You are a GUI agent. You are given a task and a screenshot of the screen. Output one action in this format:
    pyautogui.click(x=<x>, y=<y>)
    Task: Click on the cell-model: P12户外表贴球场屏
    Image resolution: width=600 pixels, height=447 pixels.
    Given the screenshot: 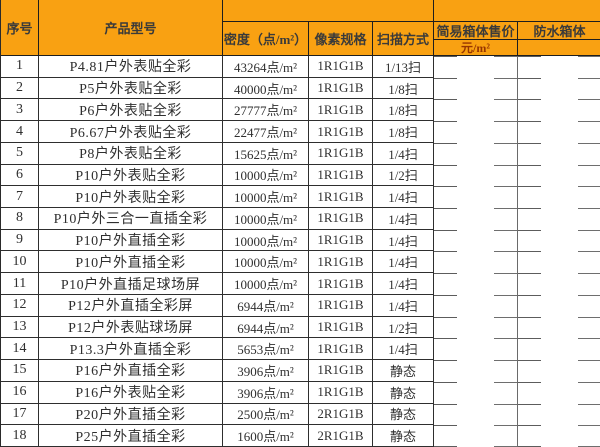 What is the action you would take?
    pyautogui.click(x=131, y=327)
    